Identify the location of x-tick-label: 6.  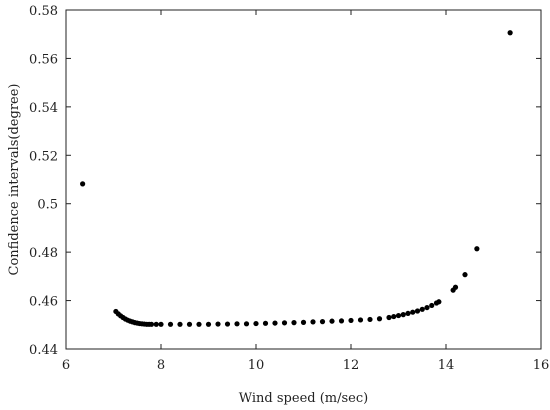
(66, 365).